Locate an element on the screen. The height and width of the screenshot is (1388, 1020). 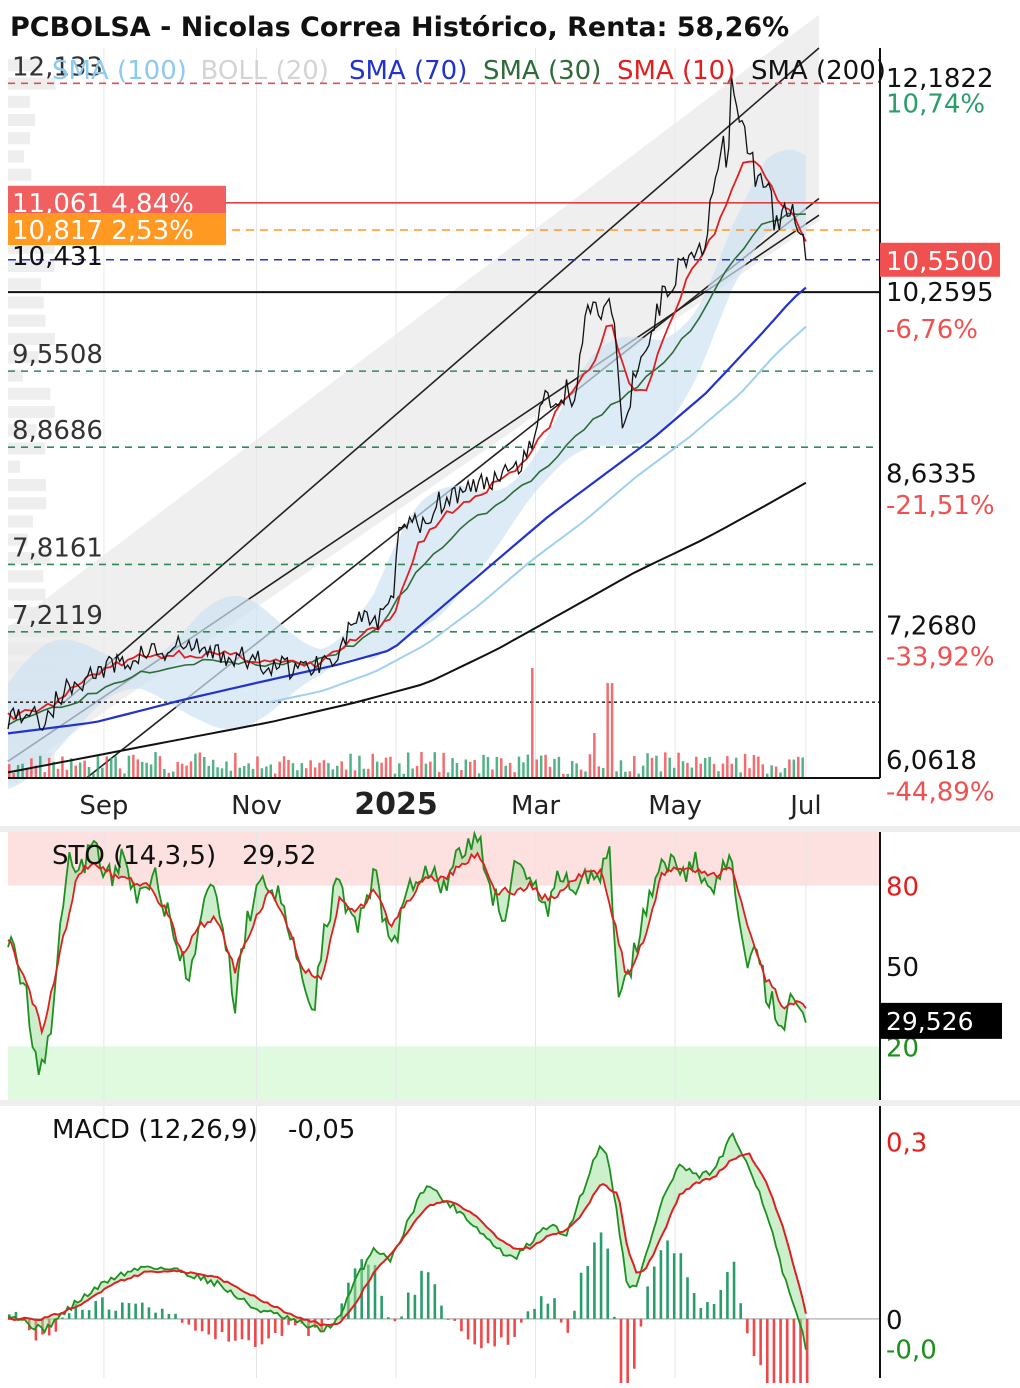
sto-level-label: 80 is located at coordinates (902, 888).